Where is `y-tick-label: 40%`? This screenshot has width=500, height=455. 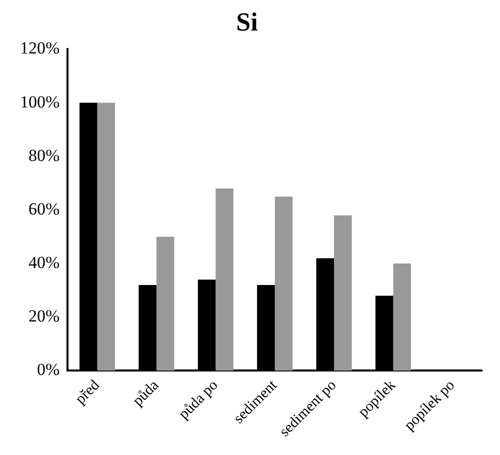 y-tick-label: 40% is located at coordinates (44, 262).